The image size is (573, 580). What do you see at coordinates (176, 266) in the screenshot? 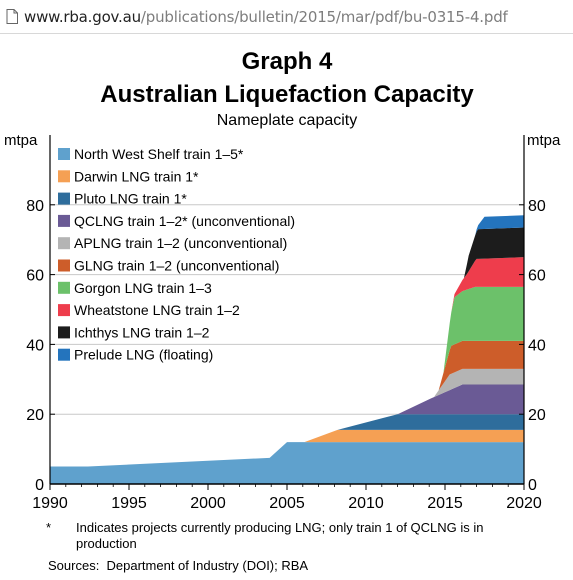
I see `legend-label-6: GLNG train 1–2 (unconventional)` at bounding box center [176, 266].